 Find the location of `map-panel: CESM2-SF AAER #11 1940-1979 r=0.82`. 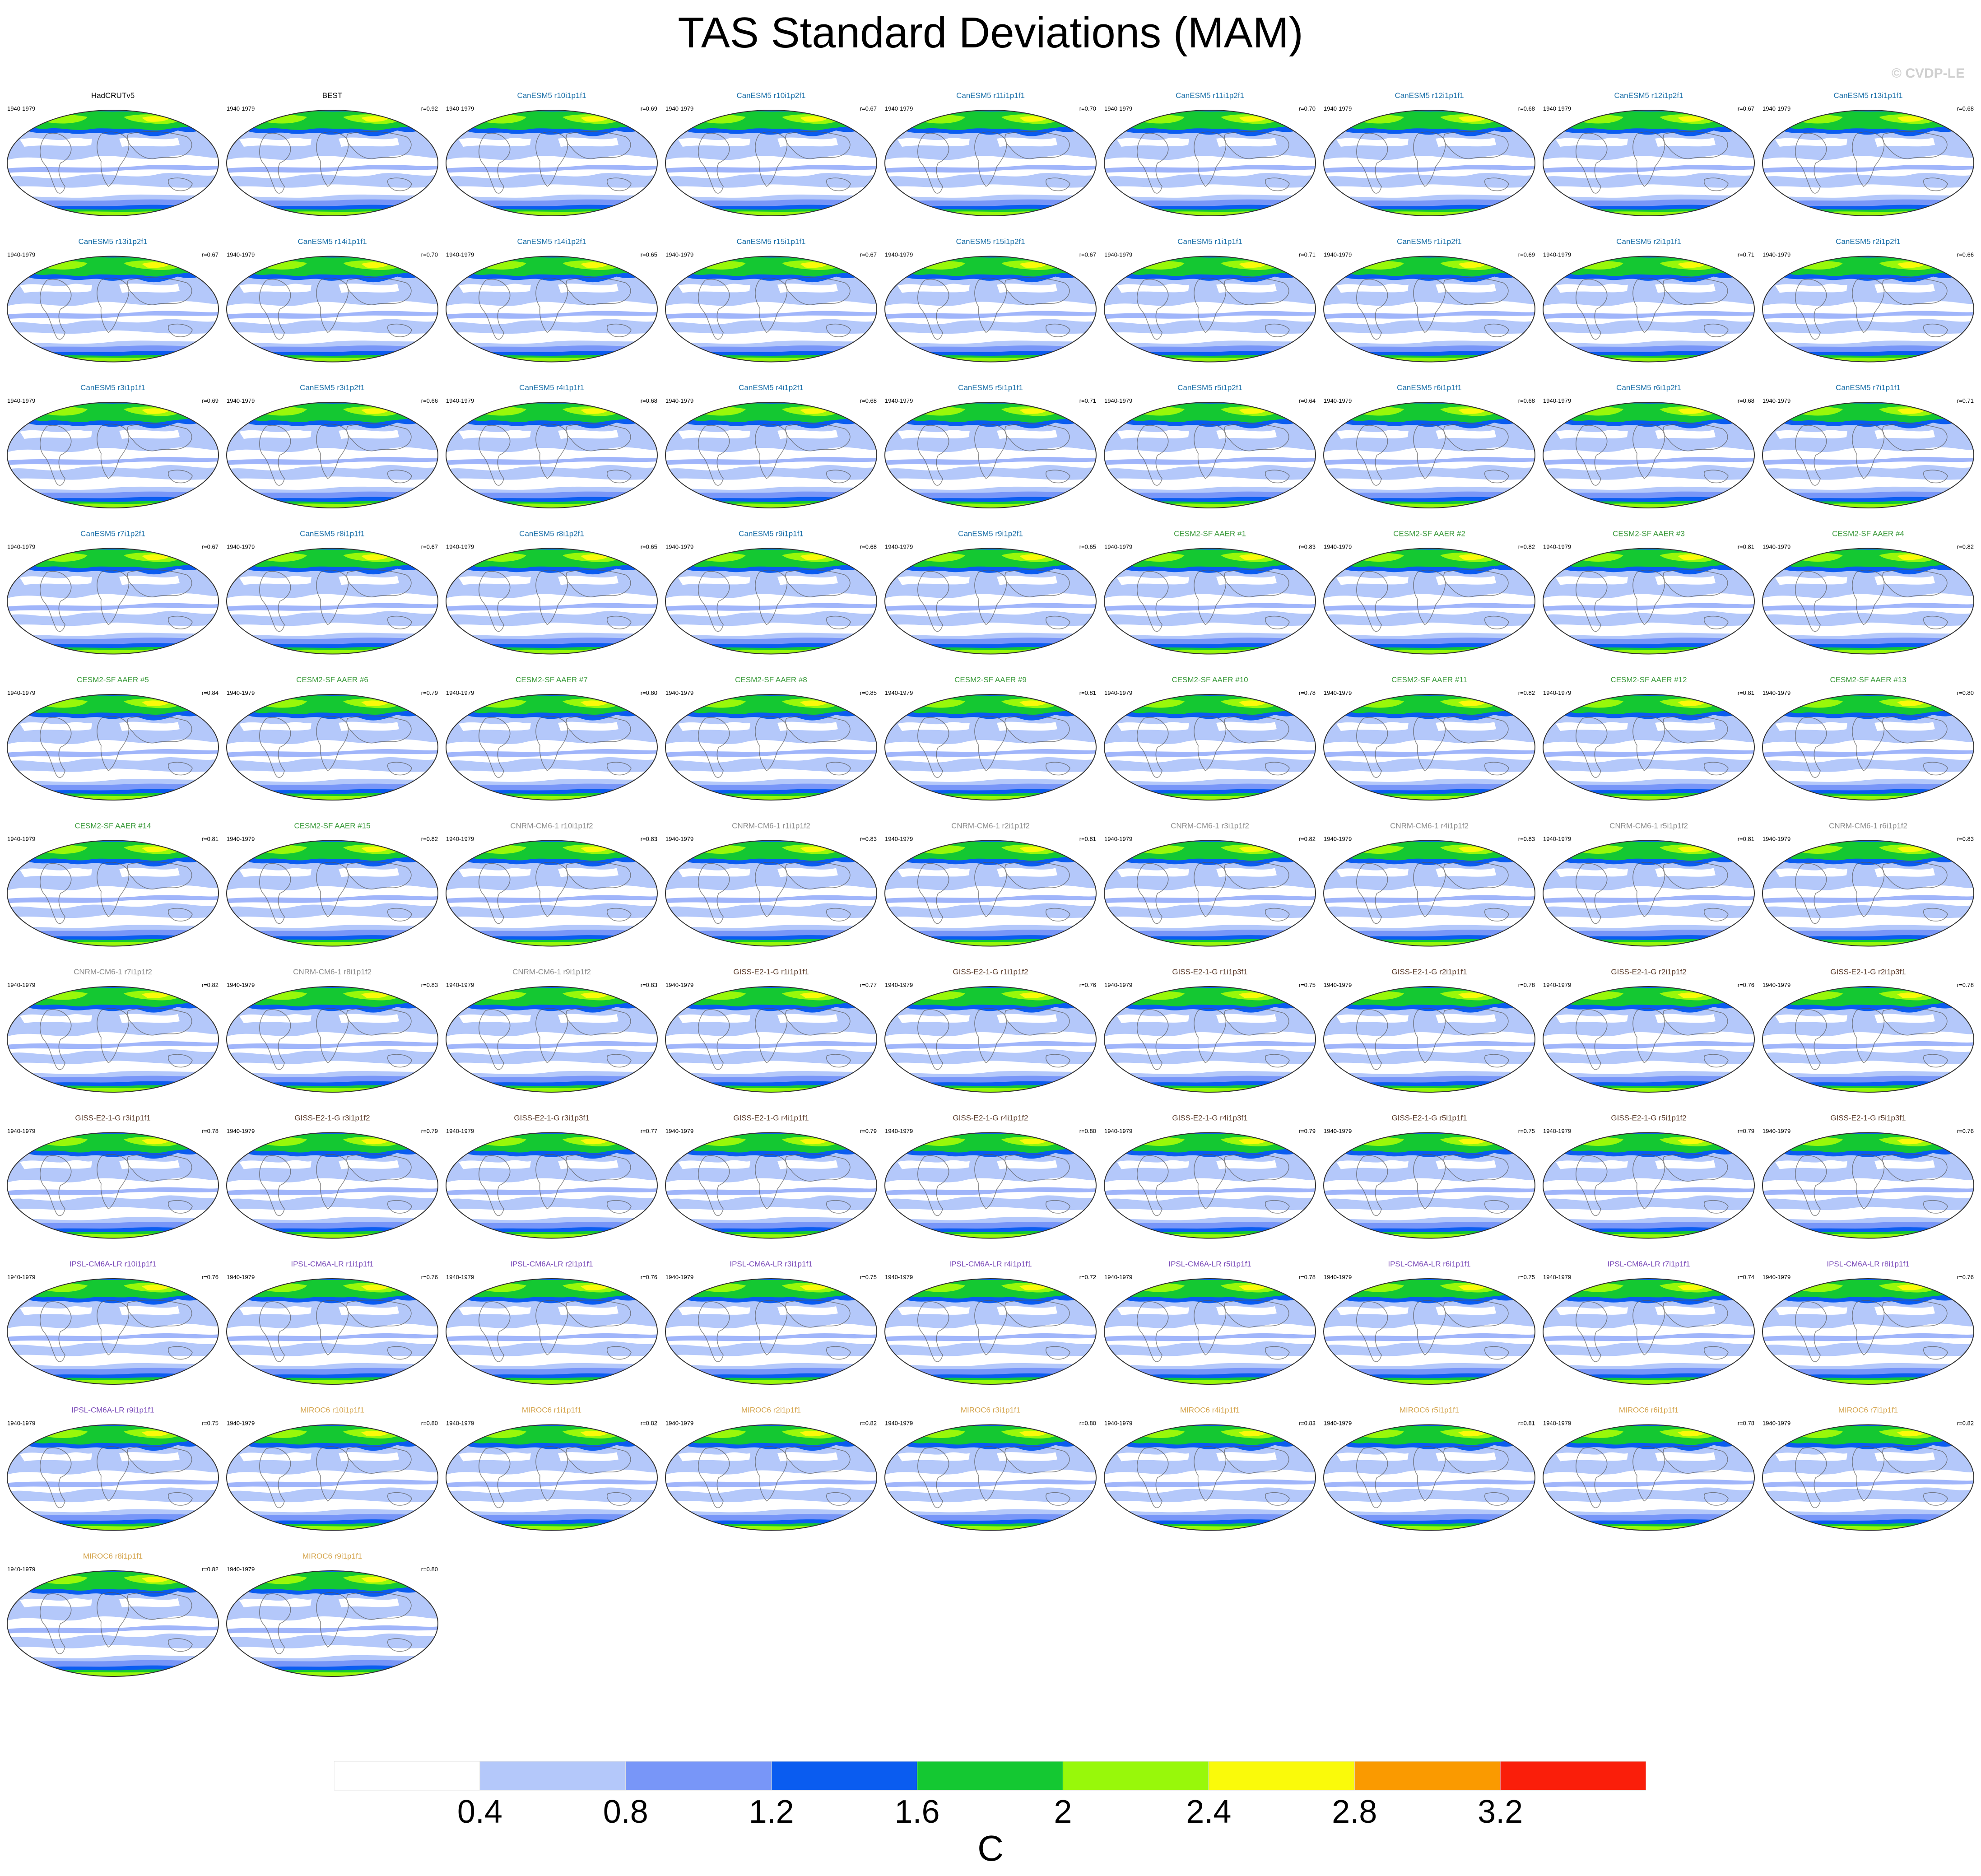

map-panel: CESM2-SF AAER #11 1940-1979 r=0.82 is located at coordinates (1429, 737).